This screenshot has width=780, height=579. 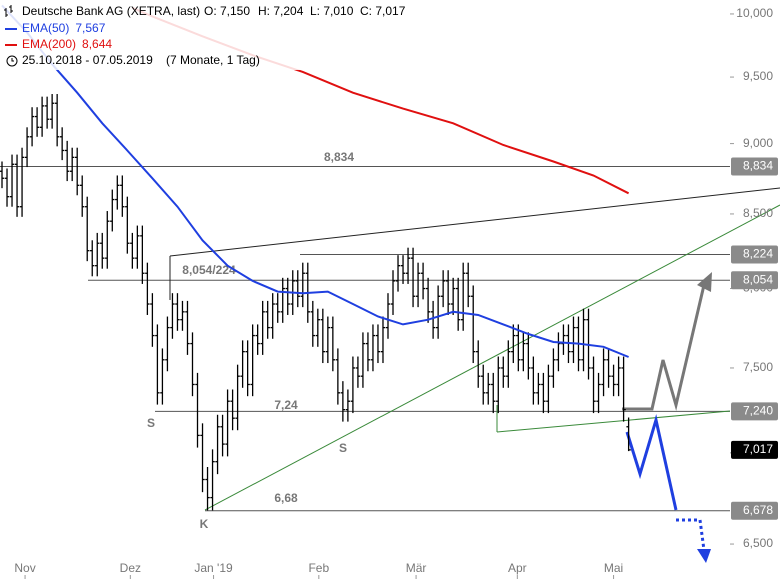 What do you see at coordinates (758, 279) in the screenshot?
I see `price-box-label: 8,054` at bounding box center [758, 279].